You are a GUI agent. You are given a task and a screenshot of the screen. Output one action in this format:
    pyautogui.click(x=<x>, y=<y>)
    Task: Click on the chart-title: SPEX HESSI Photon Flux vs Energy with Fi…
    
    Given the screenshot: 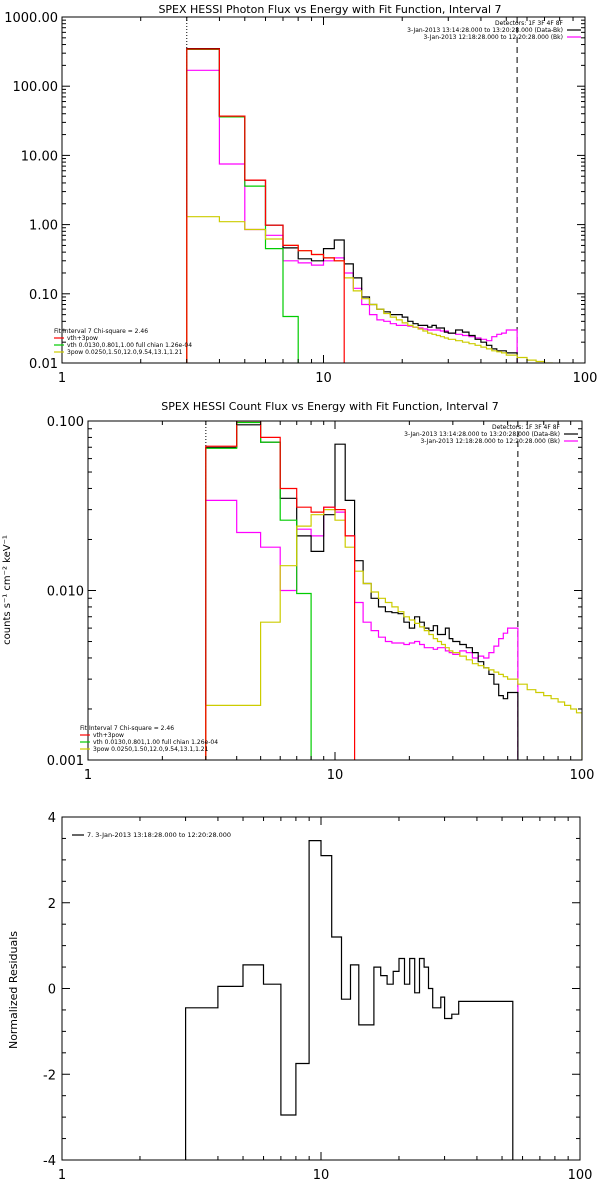 What is the action you would take?
    pyautogui.click(x=329, y=9)
    